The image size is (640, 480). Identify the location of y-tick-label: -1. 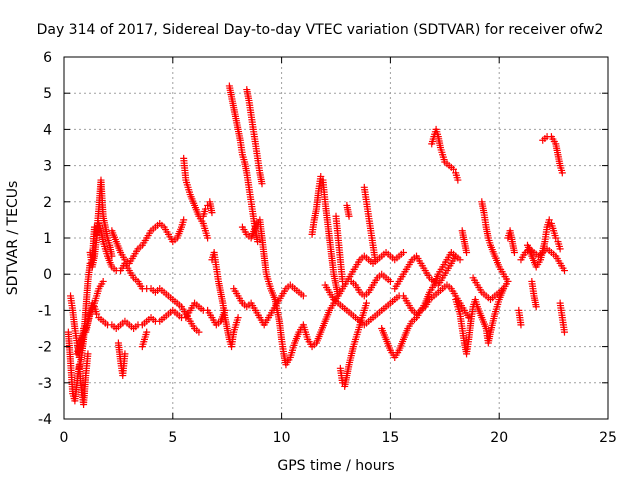
(45, 311).